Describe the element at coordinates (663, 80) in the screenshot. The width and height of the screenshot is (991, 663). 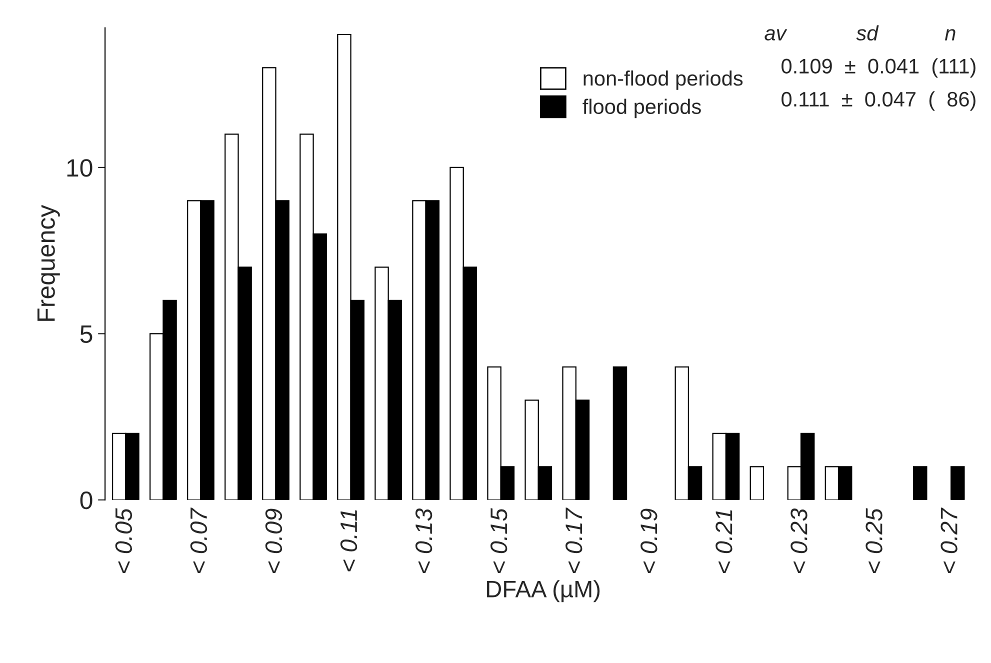
I see `legend-label: non-flood periods` at that location.